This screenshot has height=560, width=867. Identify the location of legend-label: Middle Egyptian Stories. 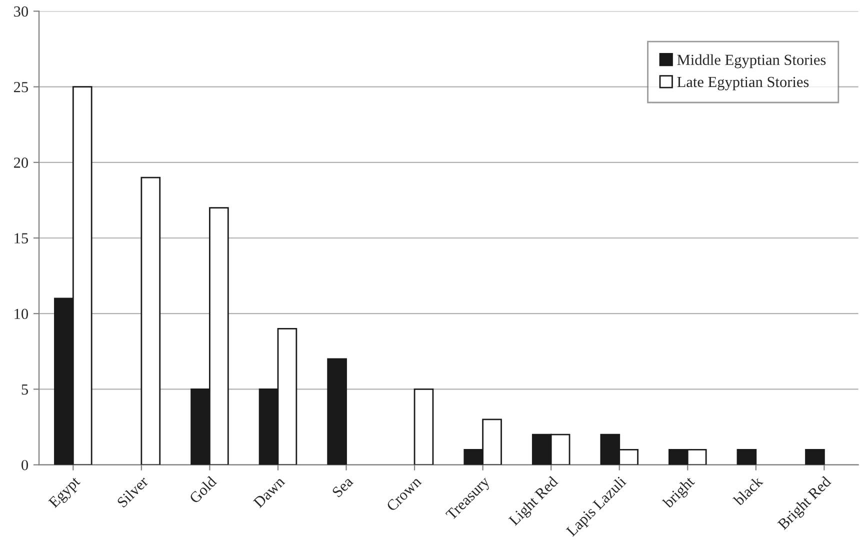
(751, 61).